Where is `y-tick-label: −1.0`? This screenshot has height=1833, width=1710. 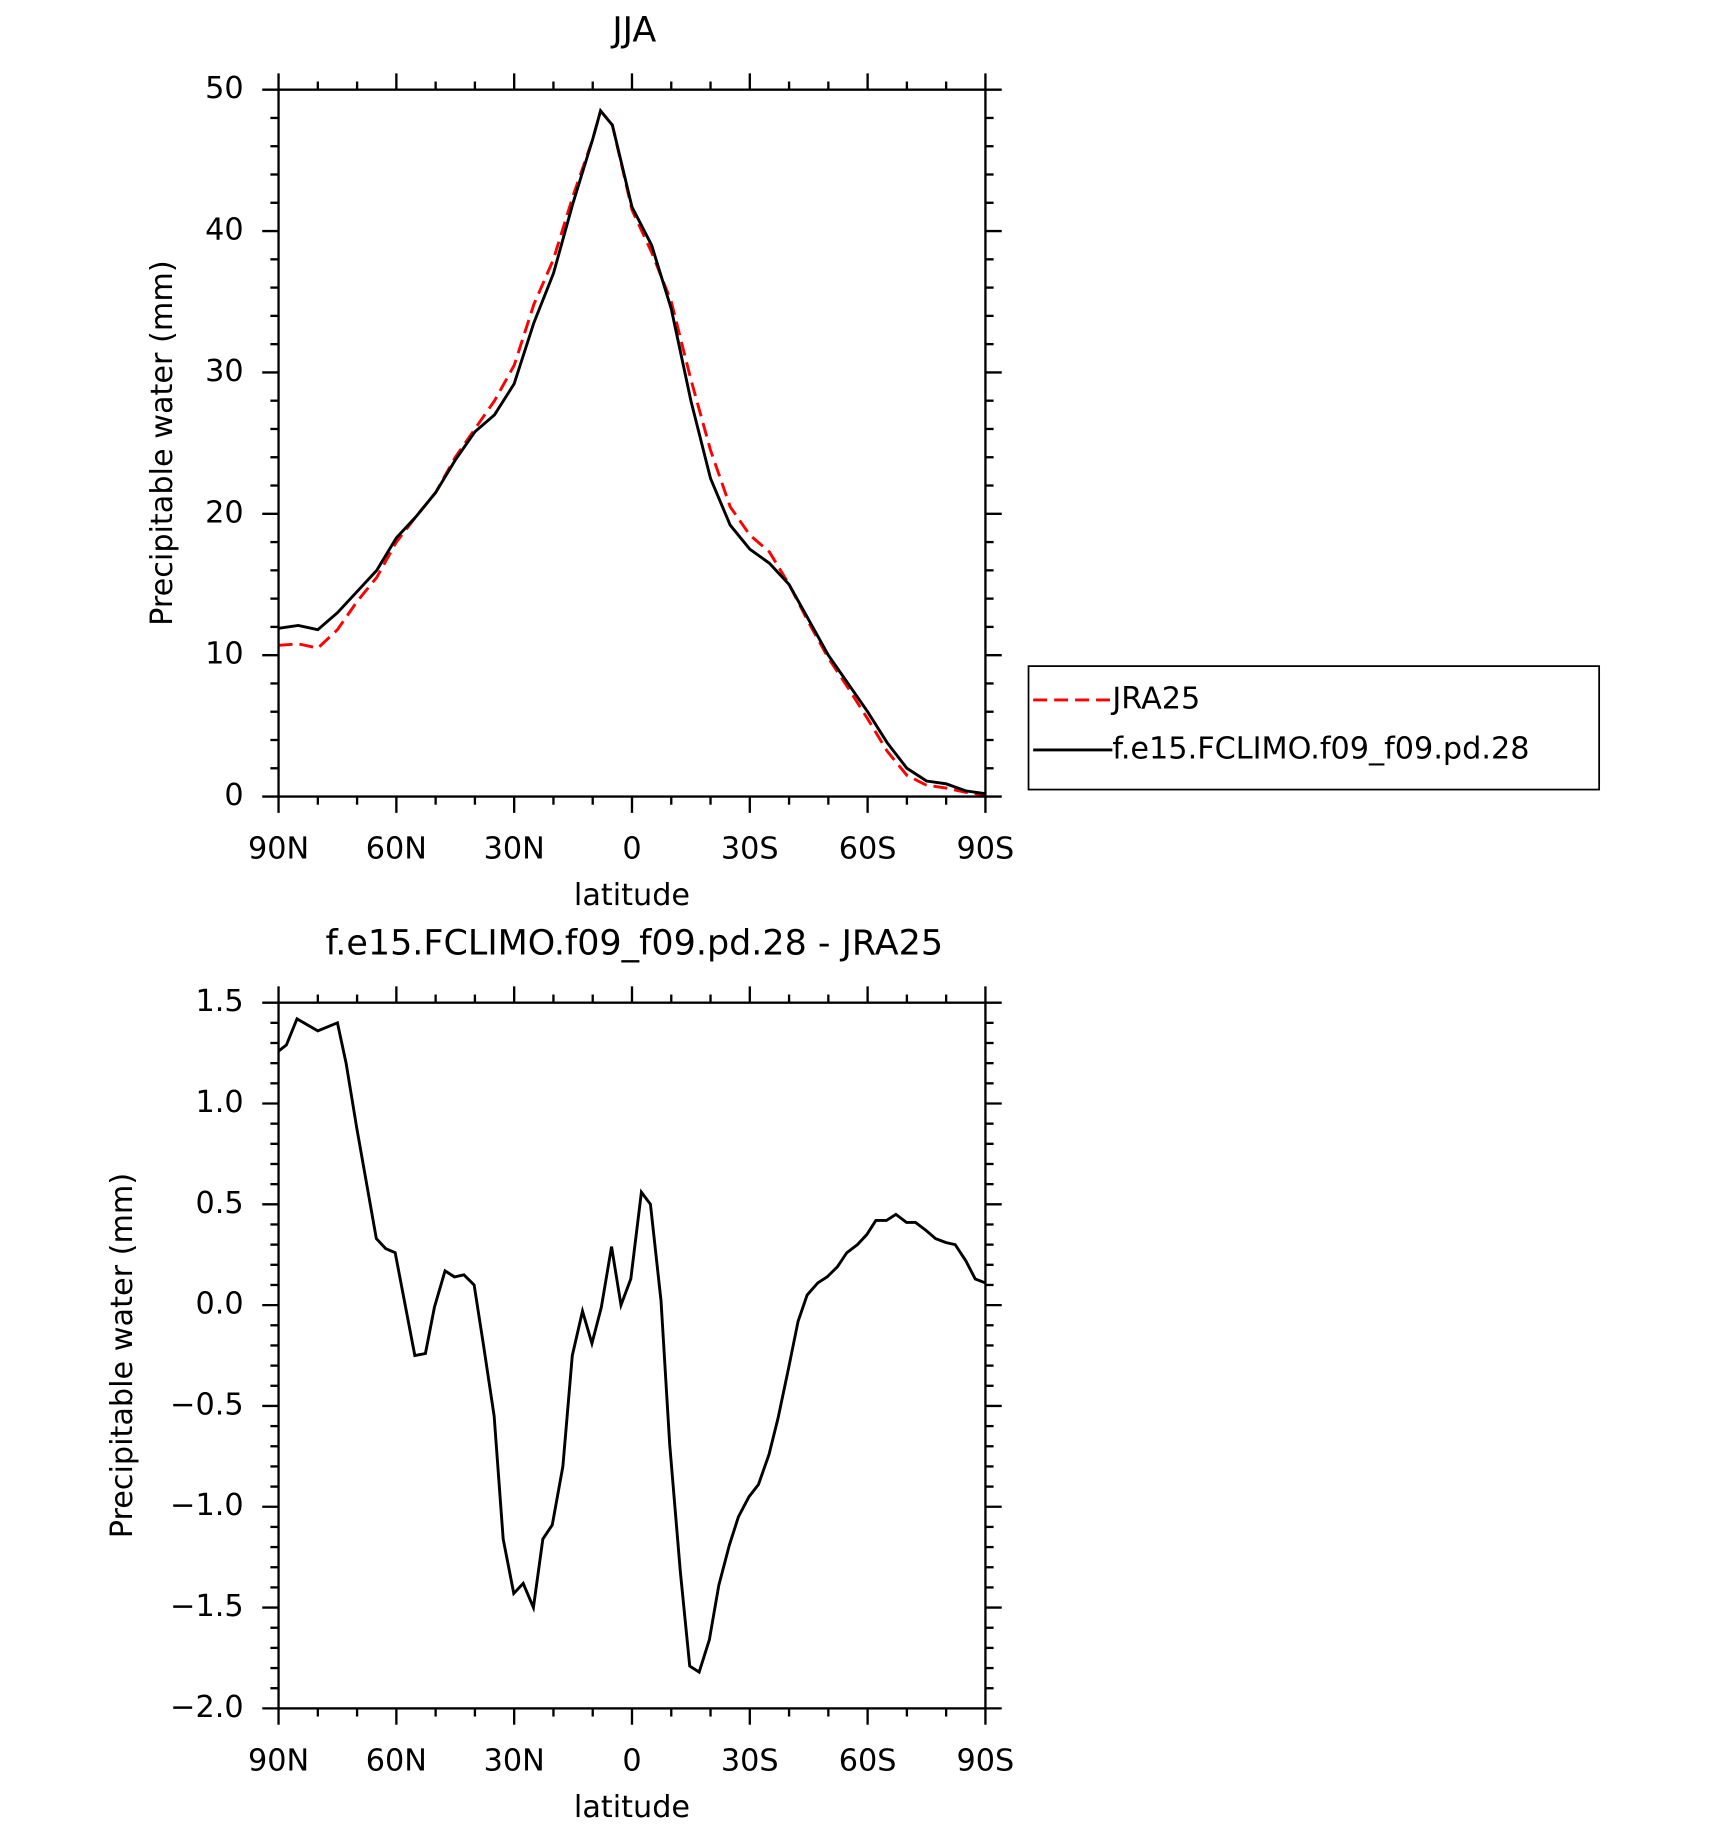
y-tick-label: −1.0 is located at coordinates (207, 1505).